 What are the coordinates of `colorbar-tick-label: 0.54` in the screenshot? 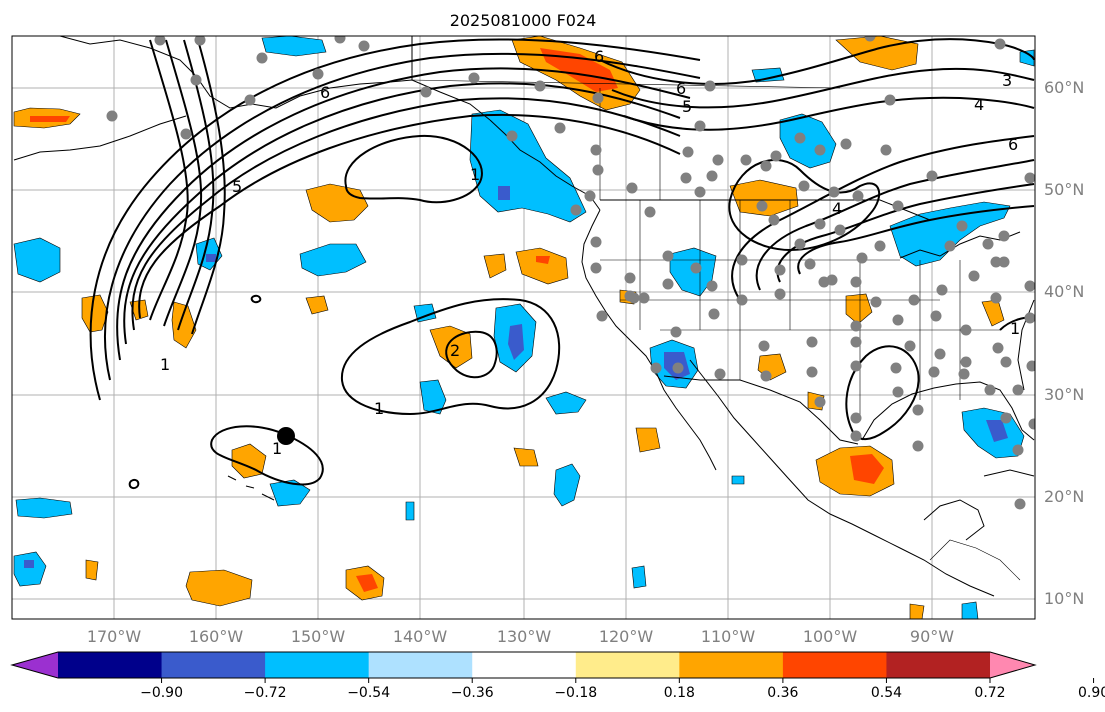 It's located at (886, 693).